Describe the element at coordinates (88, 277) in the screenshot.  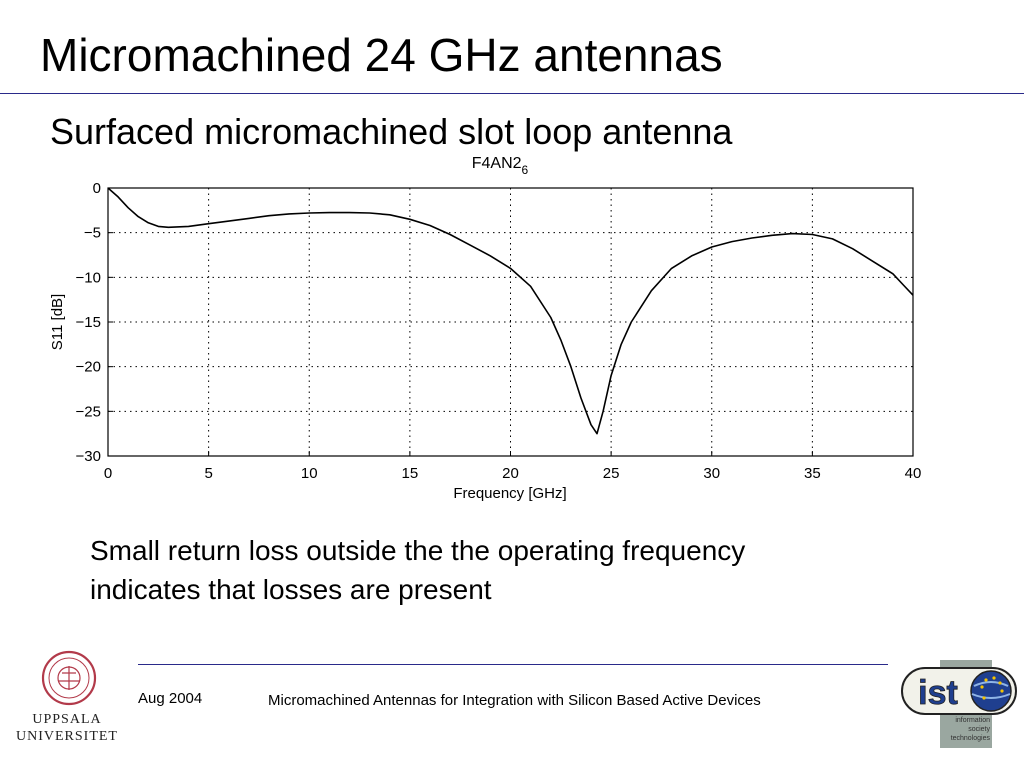
I see `y-tick-label: −10` at that location.